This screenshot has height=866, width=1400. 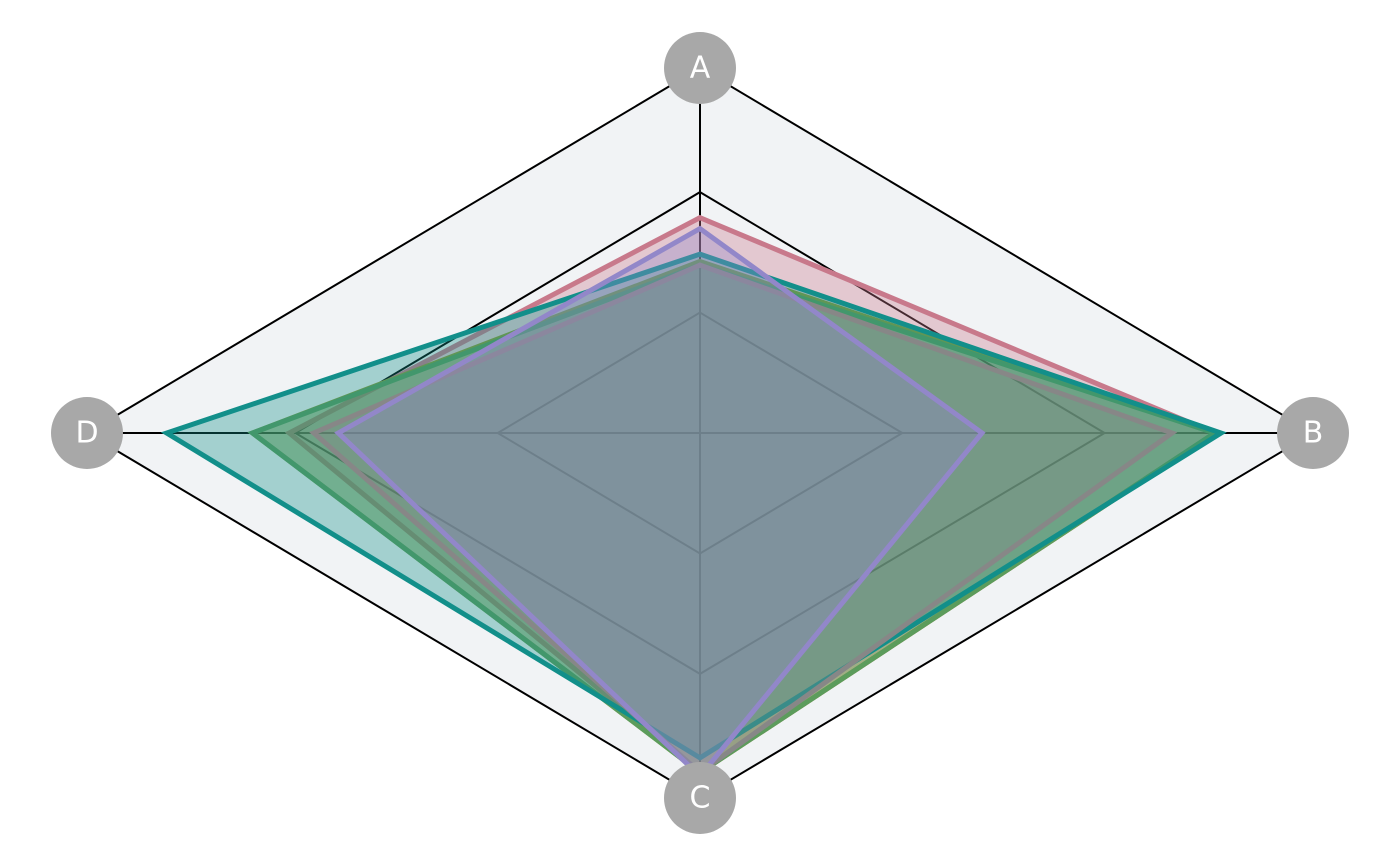 I want to click on axis-label-d: D, so click(x=87, y=433).